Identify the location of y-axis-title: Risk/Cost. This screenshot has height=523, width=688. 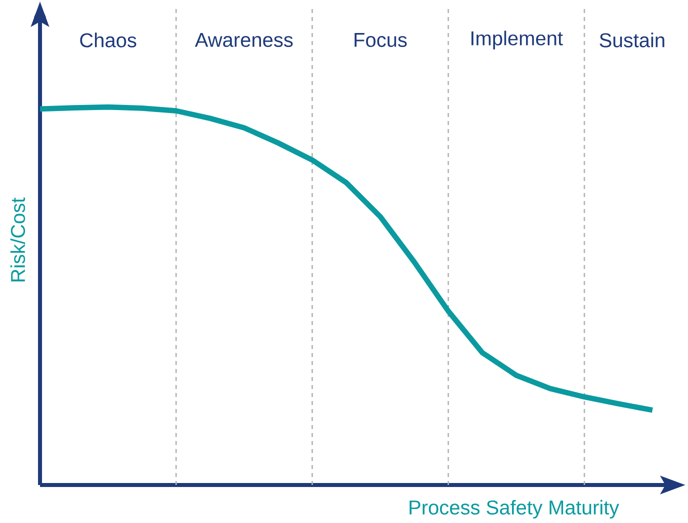
(18, 240).